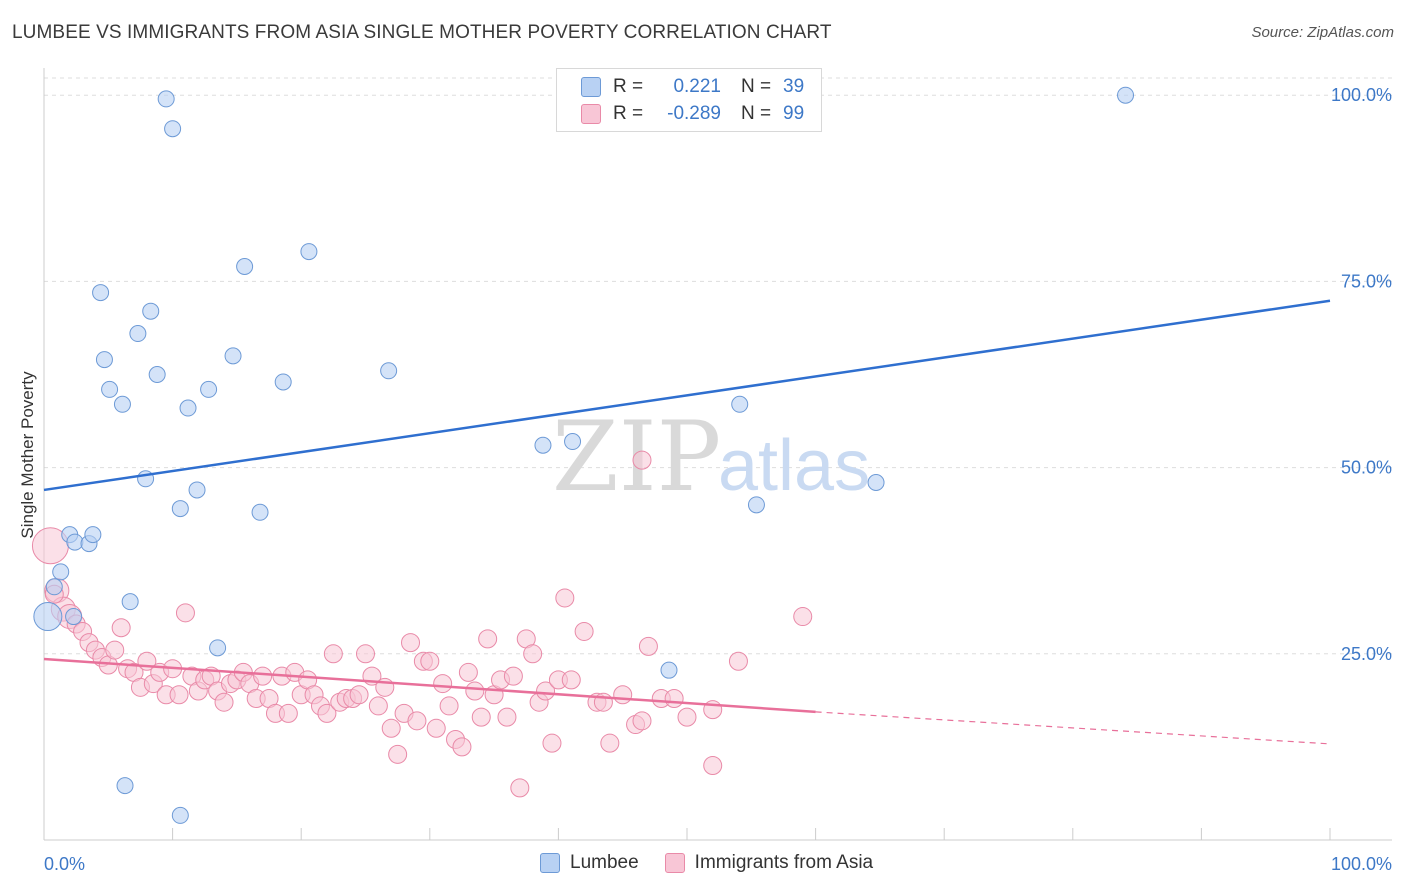 This screenshot has height=892, width=1406. Describe the element at coordinates (429, 685) in the screenshot. I see `trend-line-asia` at that location.